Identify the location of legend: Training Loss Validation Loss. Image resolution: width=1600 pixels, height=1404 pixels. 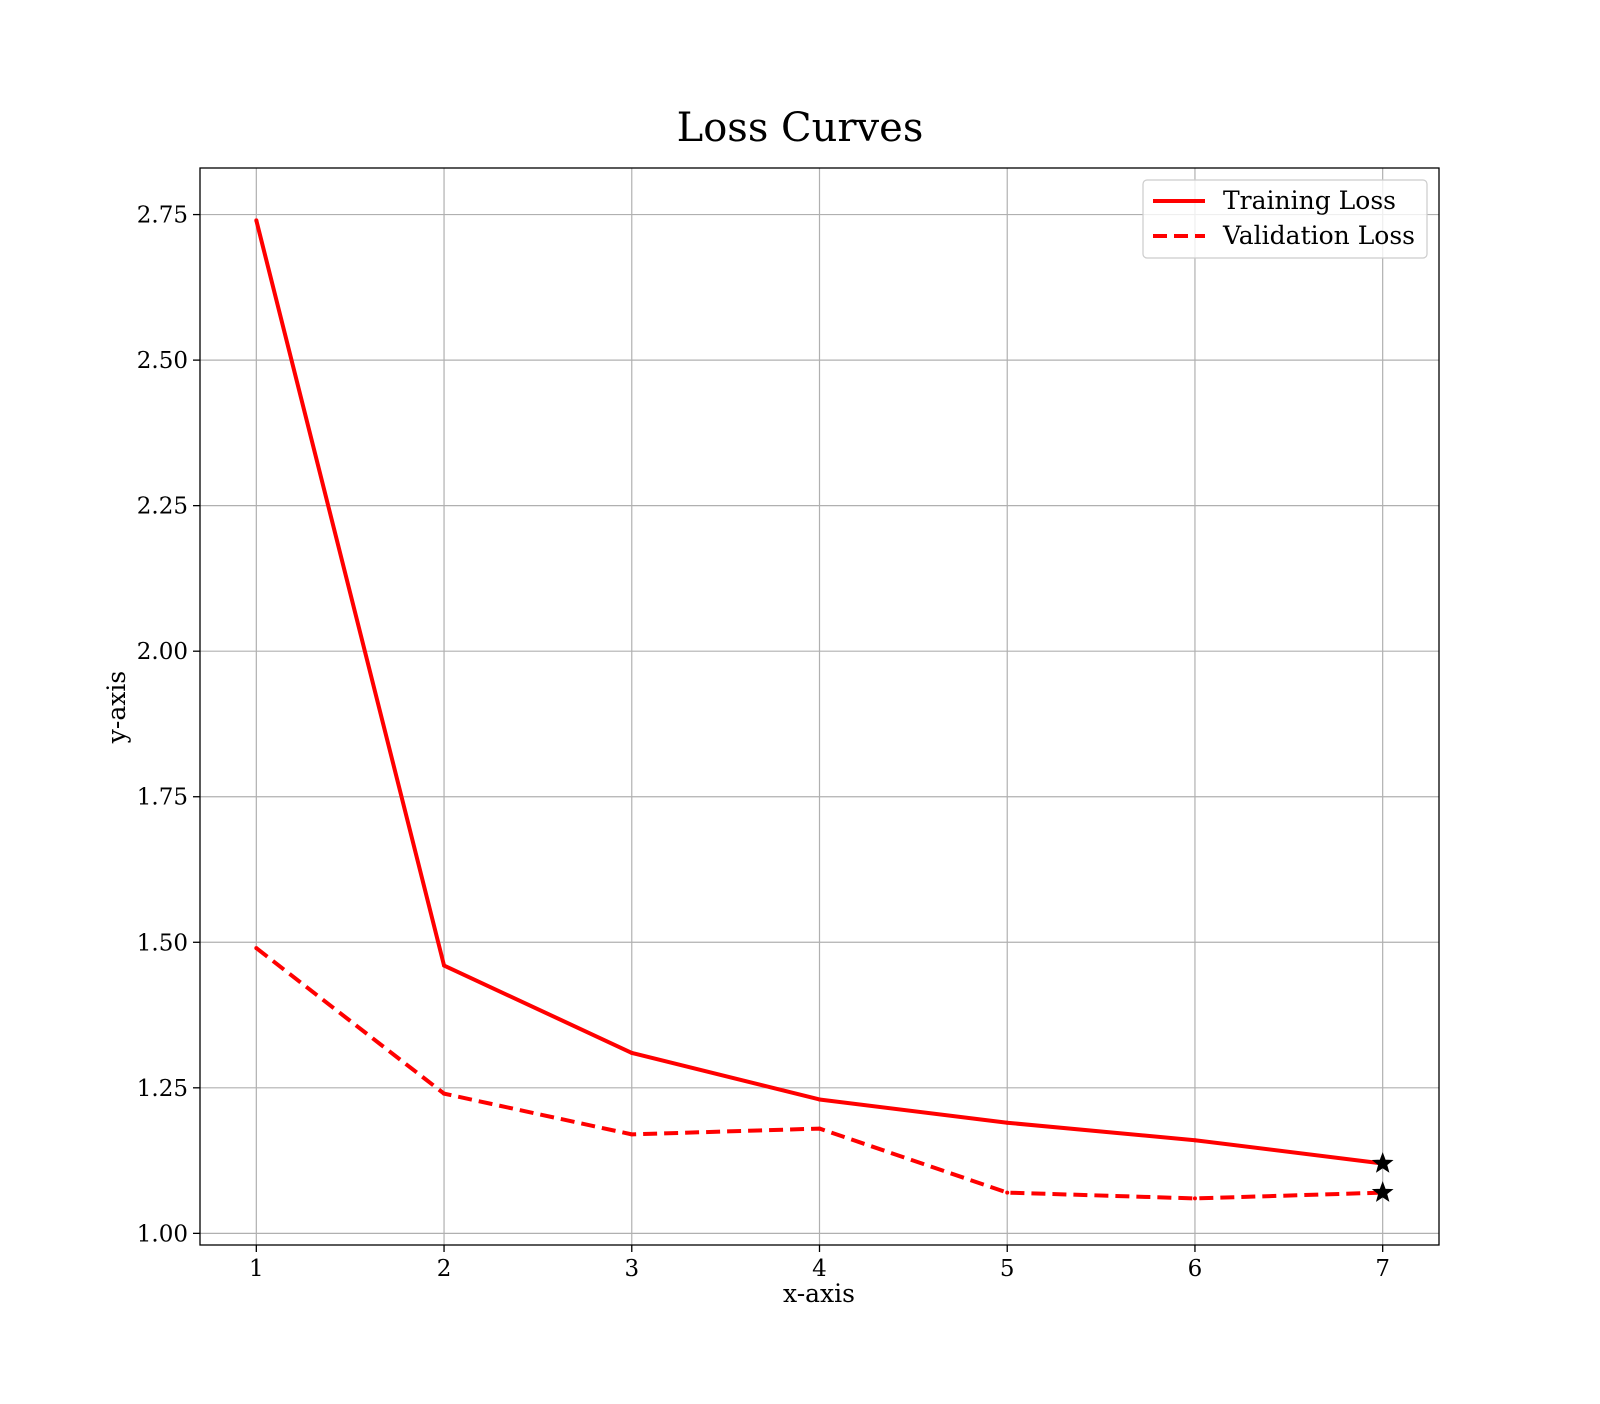
(1285, 219).